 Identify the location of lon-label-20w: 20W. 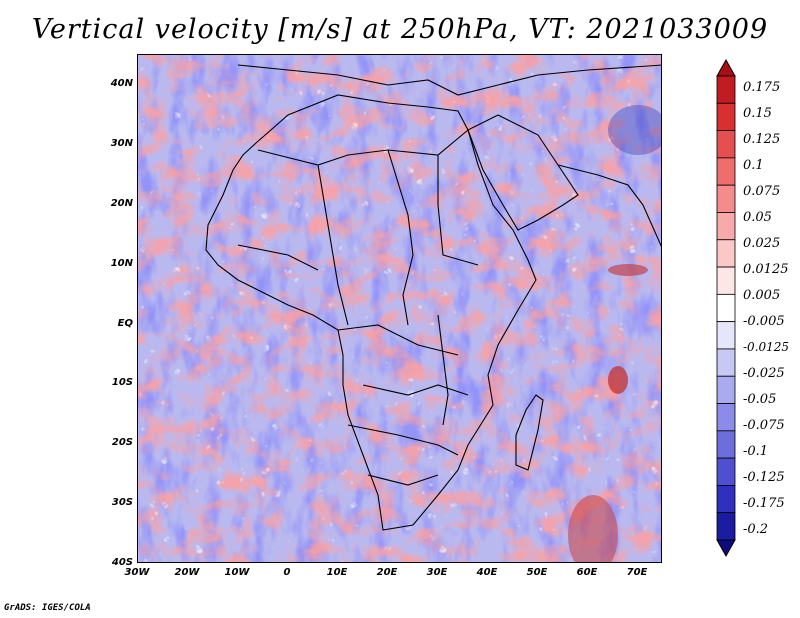
(187, 572).